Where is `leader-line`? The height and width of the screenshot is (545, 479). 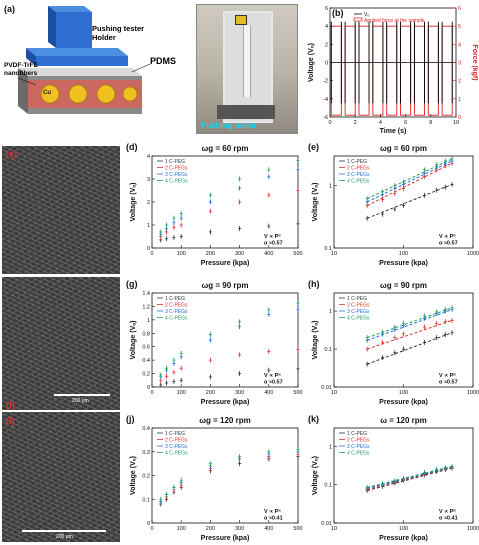 leader-line is located at coordinates (27, 81).